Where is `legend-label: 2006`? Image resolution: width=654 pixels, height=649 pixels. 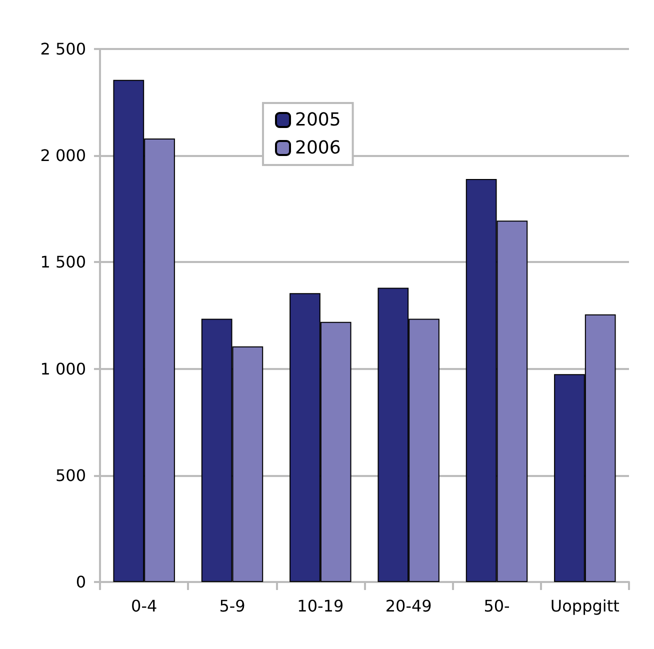
legend-label: 2006 is located at coordinates (318, 148).